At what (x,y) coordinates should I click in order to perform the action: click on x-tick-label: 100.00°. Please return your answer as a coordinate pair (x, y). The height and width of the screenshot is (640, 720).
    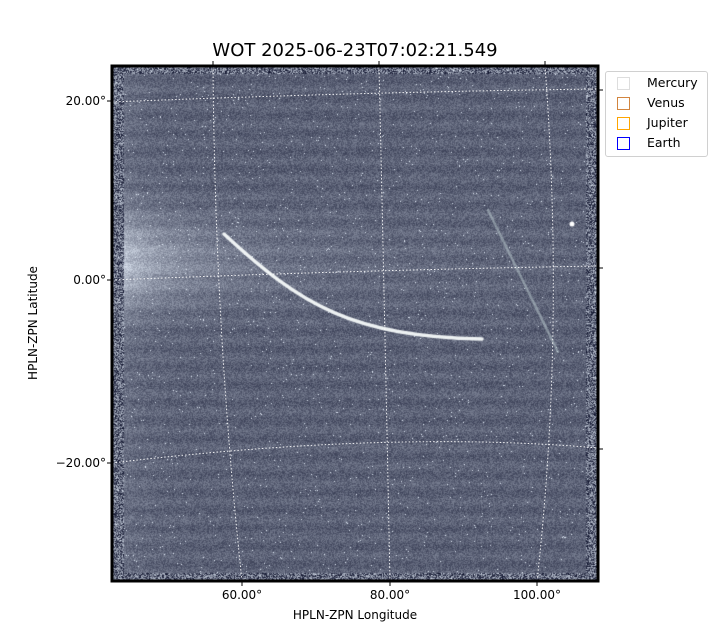
    Looking at the image, I should click on (537, 595).